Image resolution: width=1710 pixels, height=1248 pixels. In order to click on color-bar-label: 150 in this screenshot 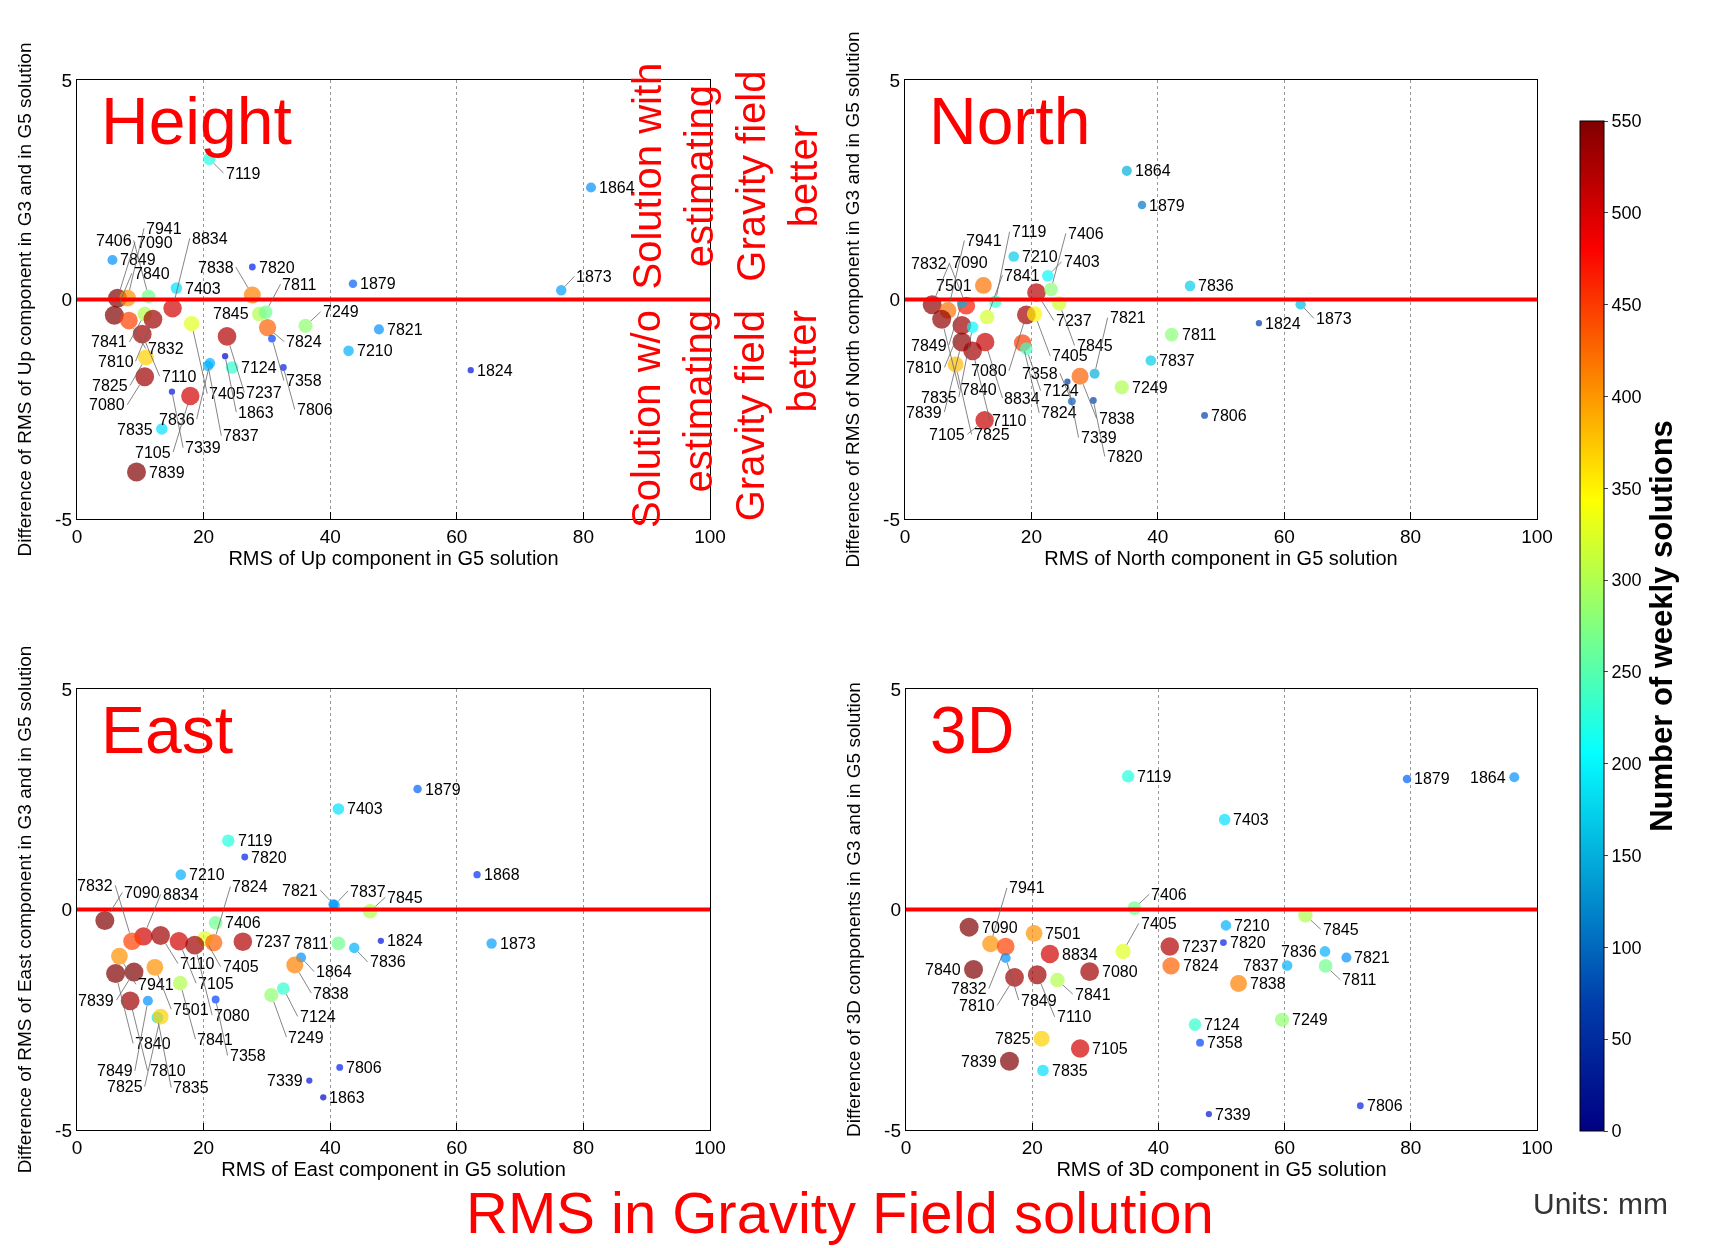, I will do `click(1626, 855)`.